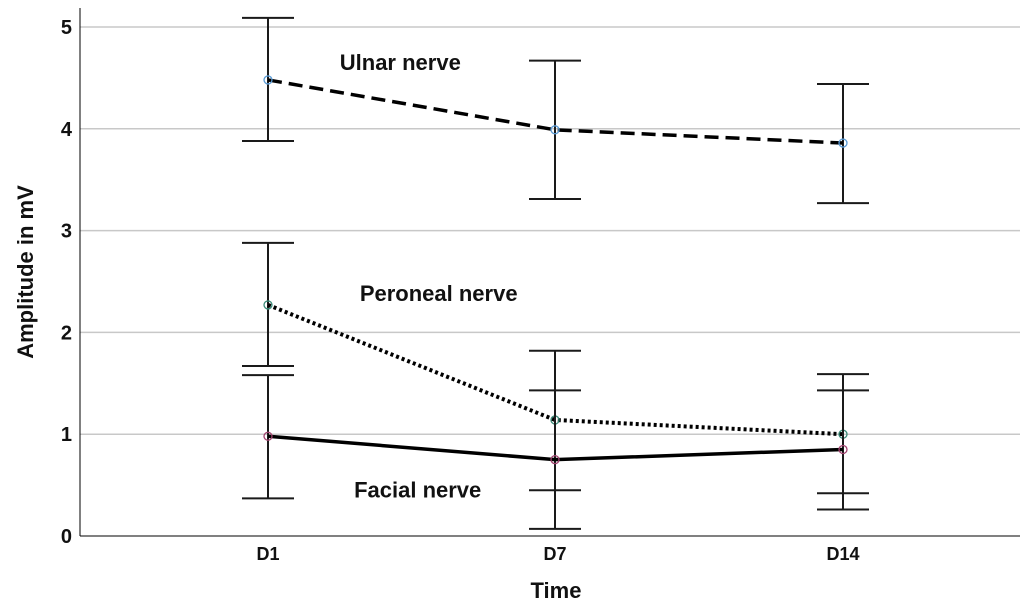 The width and height of the screenshot is (1021, 605). Describe the element at coordinates (66, 232) in the screenshot. I see `y-tick-label: 3` at that location.